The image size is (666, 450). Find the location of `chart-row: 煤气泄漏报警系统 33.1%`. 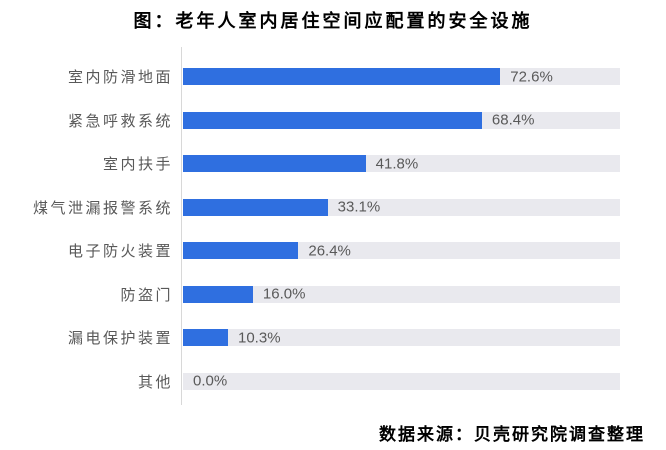

chart-row: 煤气泄漏报警系统 33.1% is located at coordinates (310, 208).